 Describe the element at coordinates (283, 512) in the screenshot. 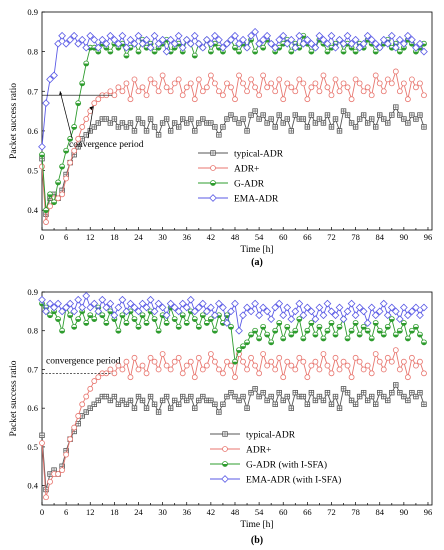

I see `x-tick-label: 60` at that location.